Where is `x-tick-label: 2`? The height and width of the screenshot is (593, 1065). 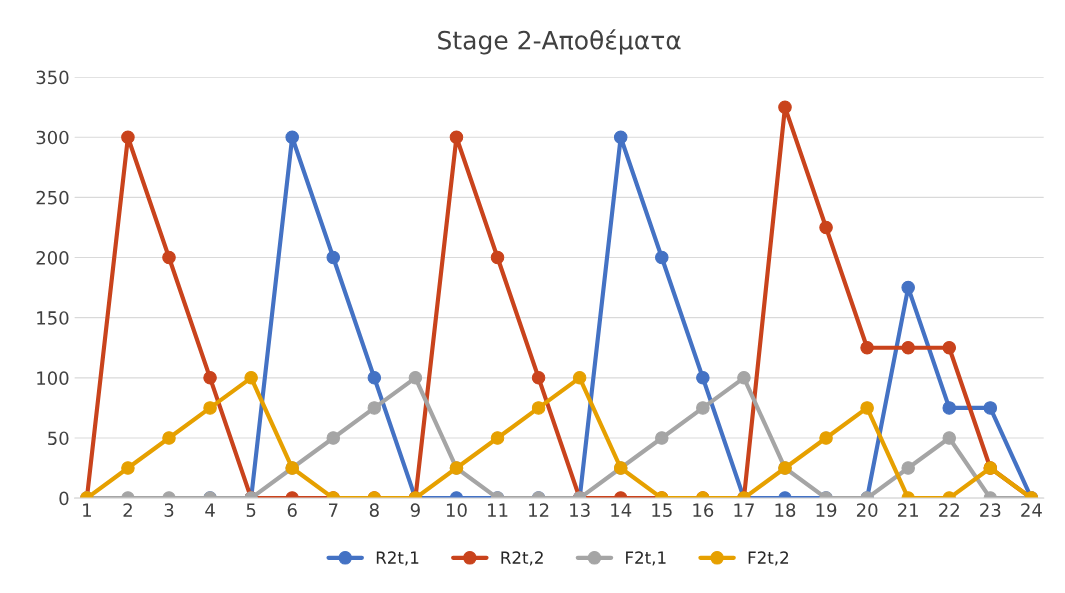
x-tick-label: 2 is located at coordinates (127, 510).